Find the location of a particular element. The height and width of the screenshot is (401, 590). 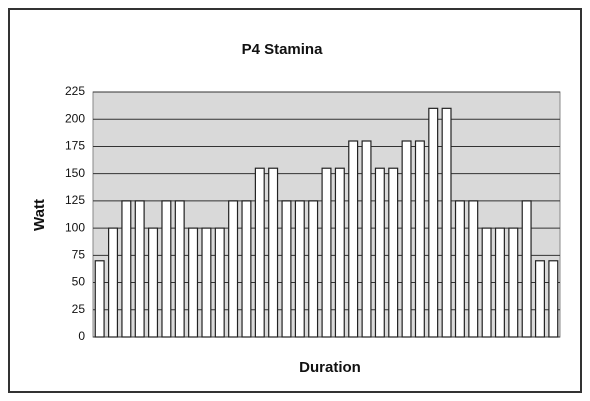

y-tick-label: 50 is located at coordinates (79, 282).